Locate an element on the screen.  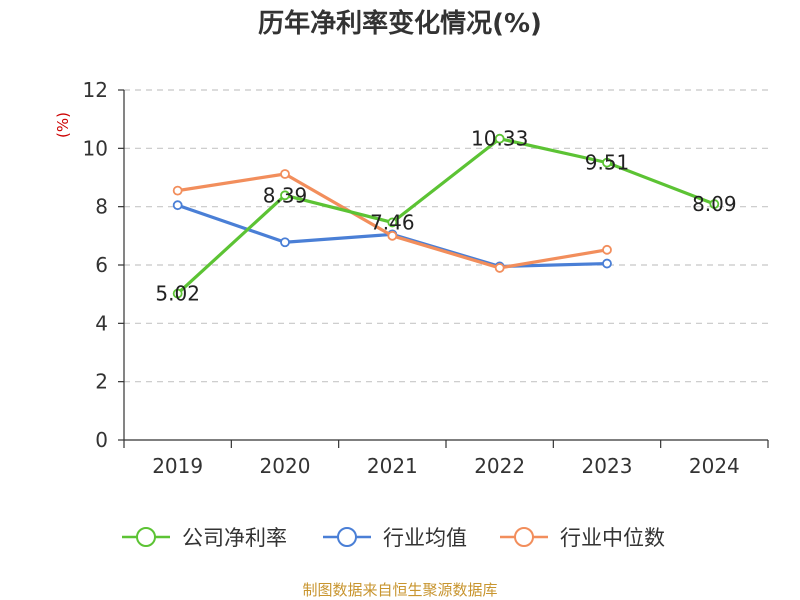
data-label: 5.02 is located at coordinates (177, 294).